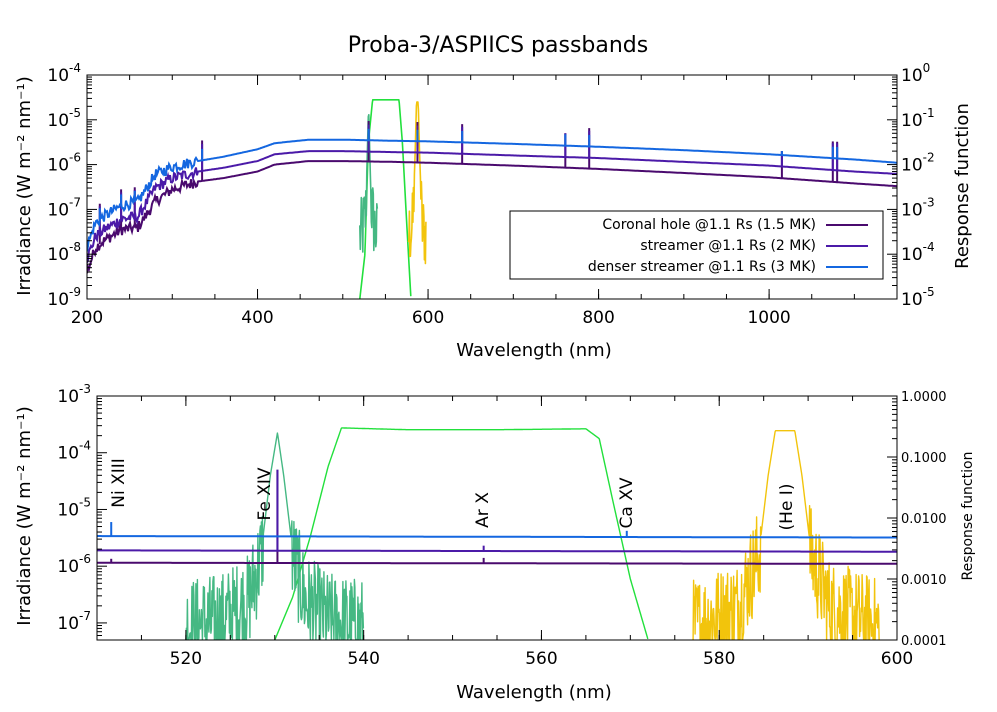 This screenshot has width=997, height=712. Describe the element at coordinates (929, 113) in the screenshot. I see `y2-tick-exp: -1` at that location.